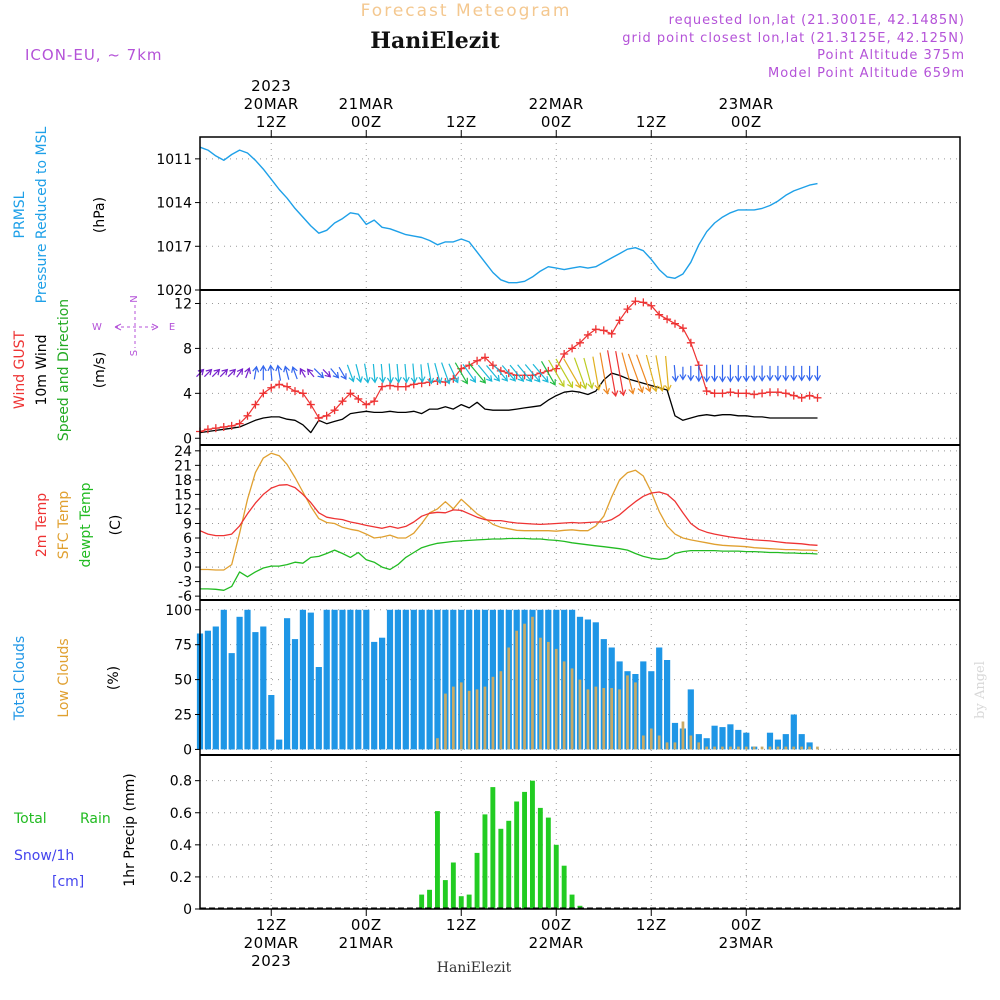 The image size is (1000, 1000). I want to click on wind-unit: (m/s), so click(100, 370).